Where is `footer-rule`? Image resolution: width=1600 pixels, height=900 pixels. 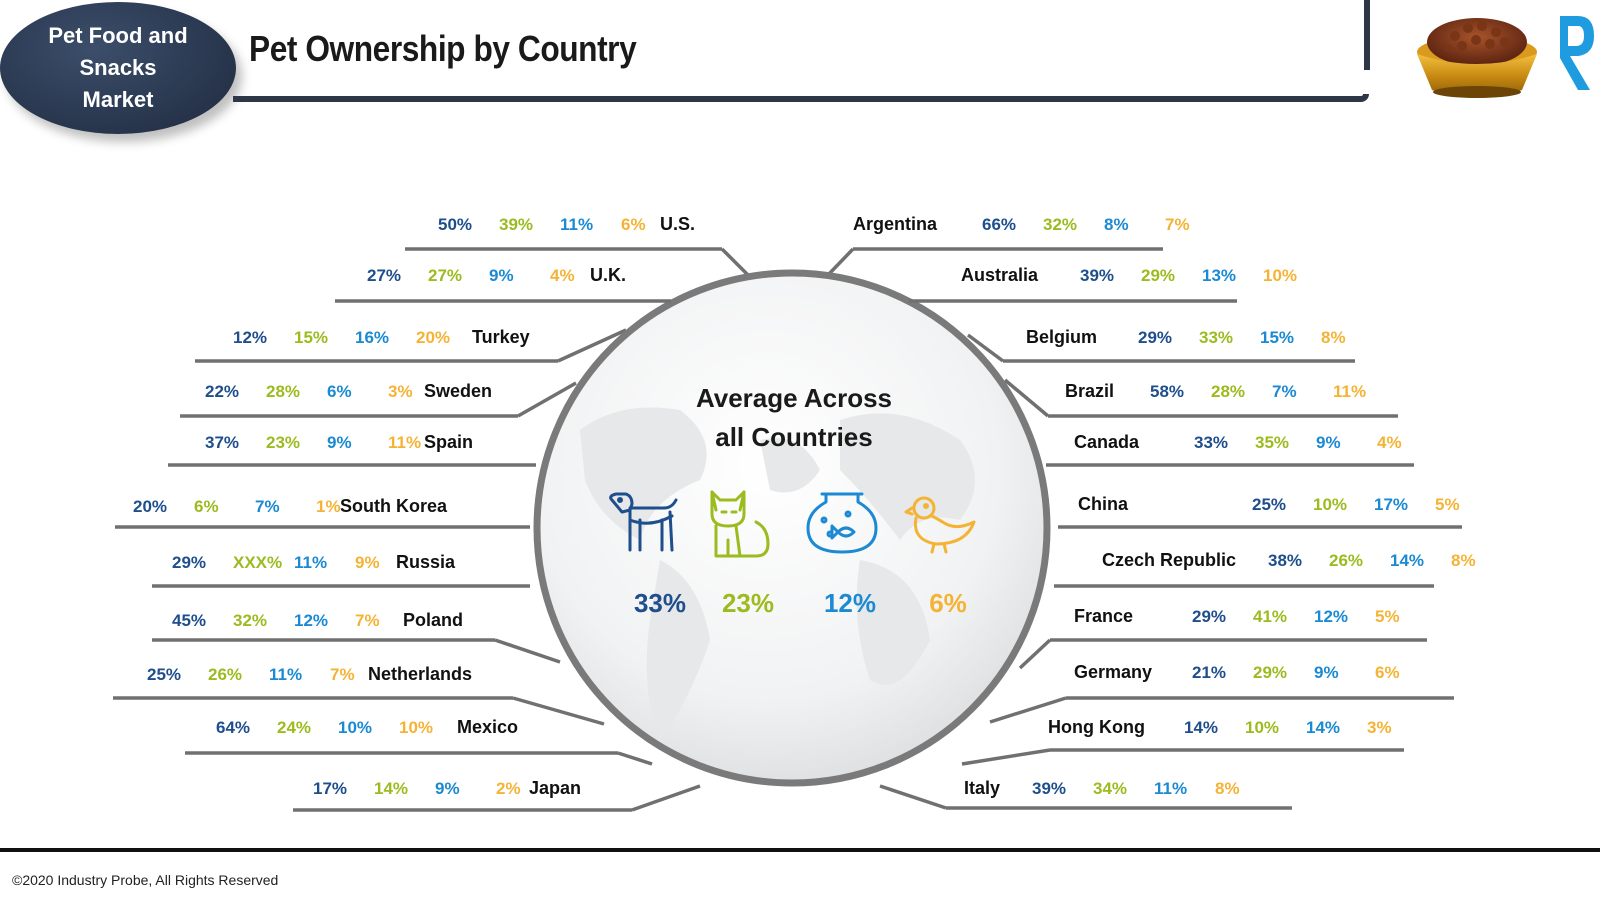 footer-rule is located at coordinates (800, 850).